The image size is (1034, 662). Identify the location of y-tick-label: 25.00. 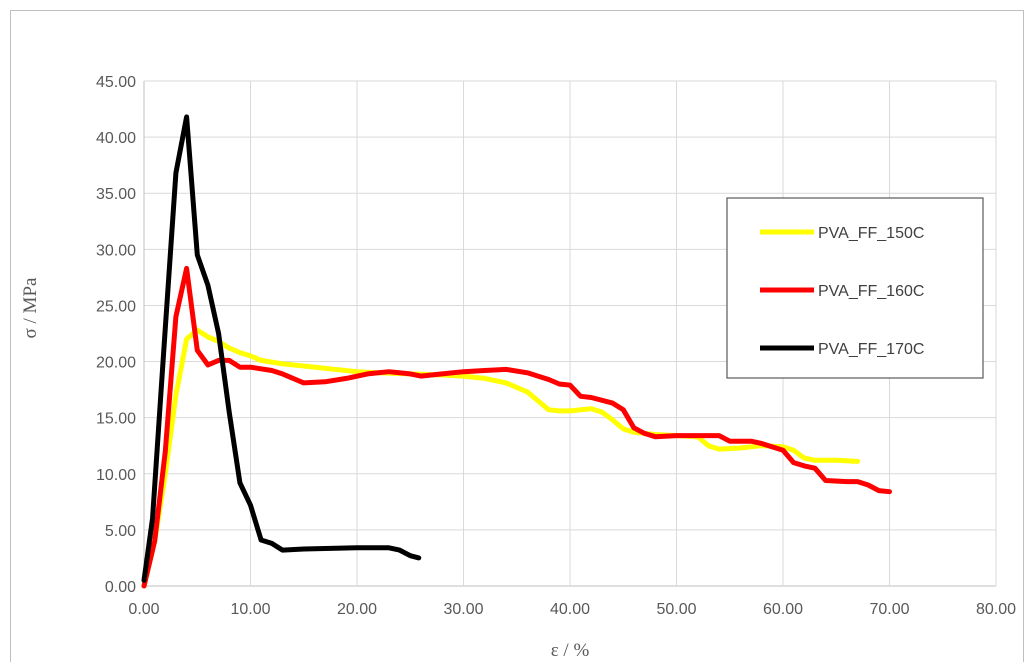
(116, 306).